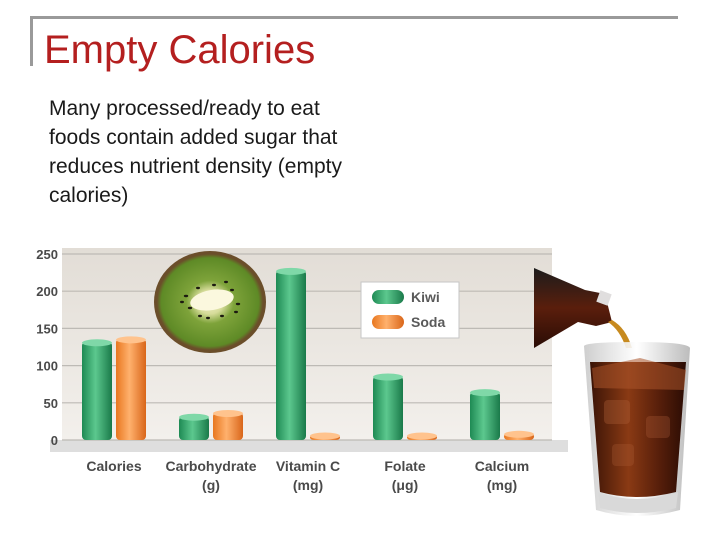 The height and width of the screenshot is (540, 720). Describe the element at coordinates (211, 485) in the screenshot. I see `x-category-unit: (g)` at that location.